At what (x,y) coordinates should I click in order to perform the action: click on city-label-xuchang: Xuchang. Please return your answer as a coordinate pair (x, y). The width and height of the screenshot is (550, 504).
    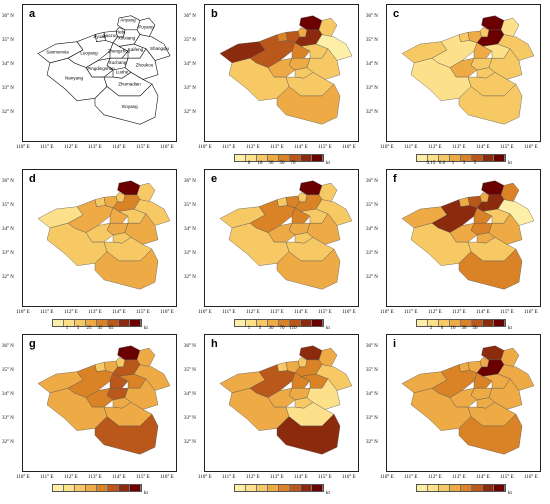
    Looking at the image, I should click on (118, 62).